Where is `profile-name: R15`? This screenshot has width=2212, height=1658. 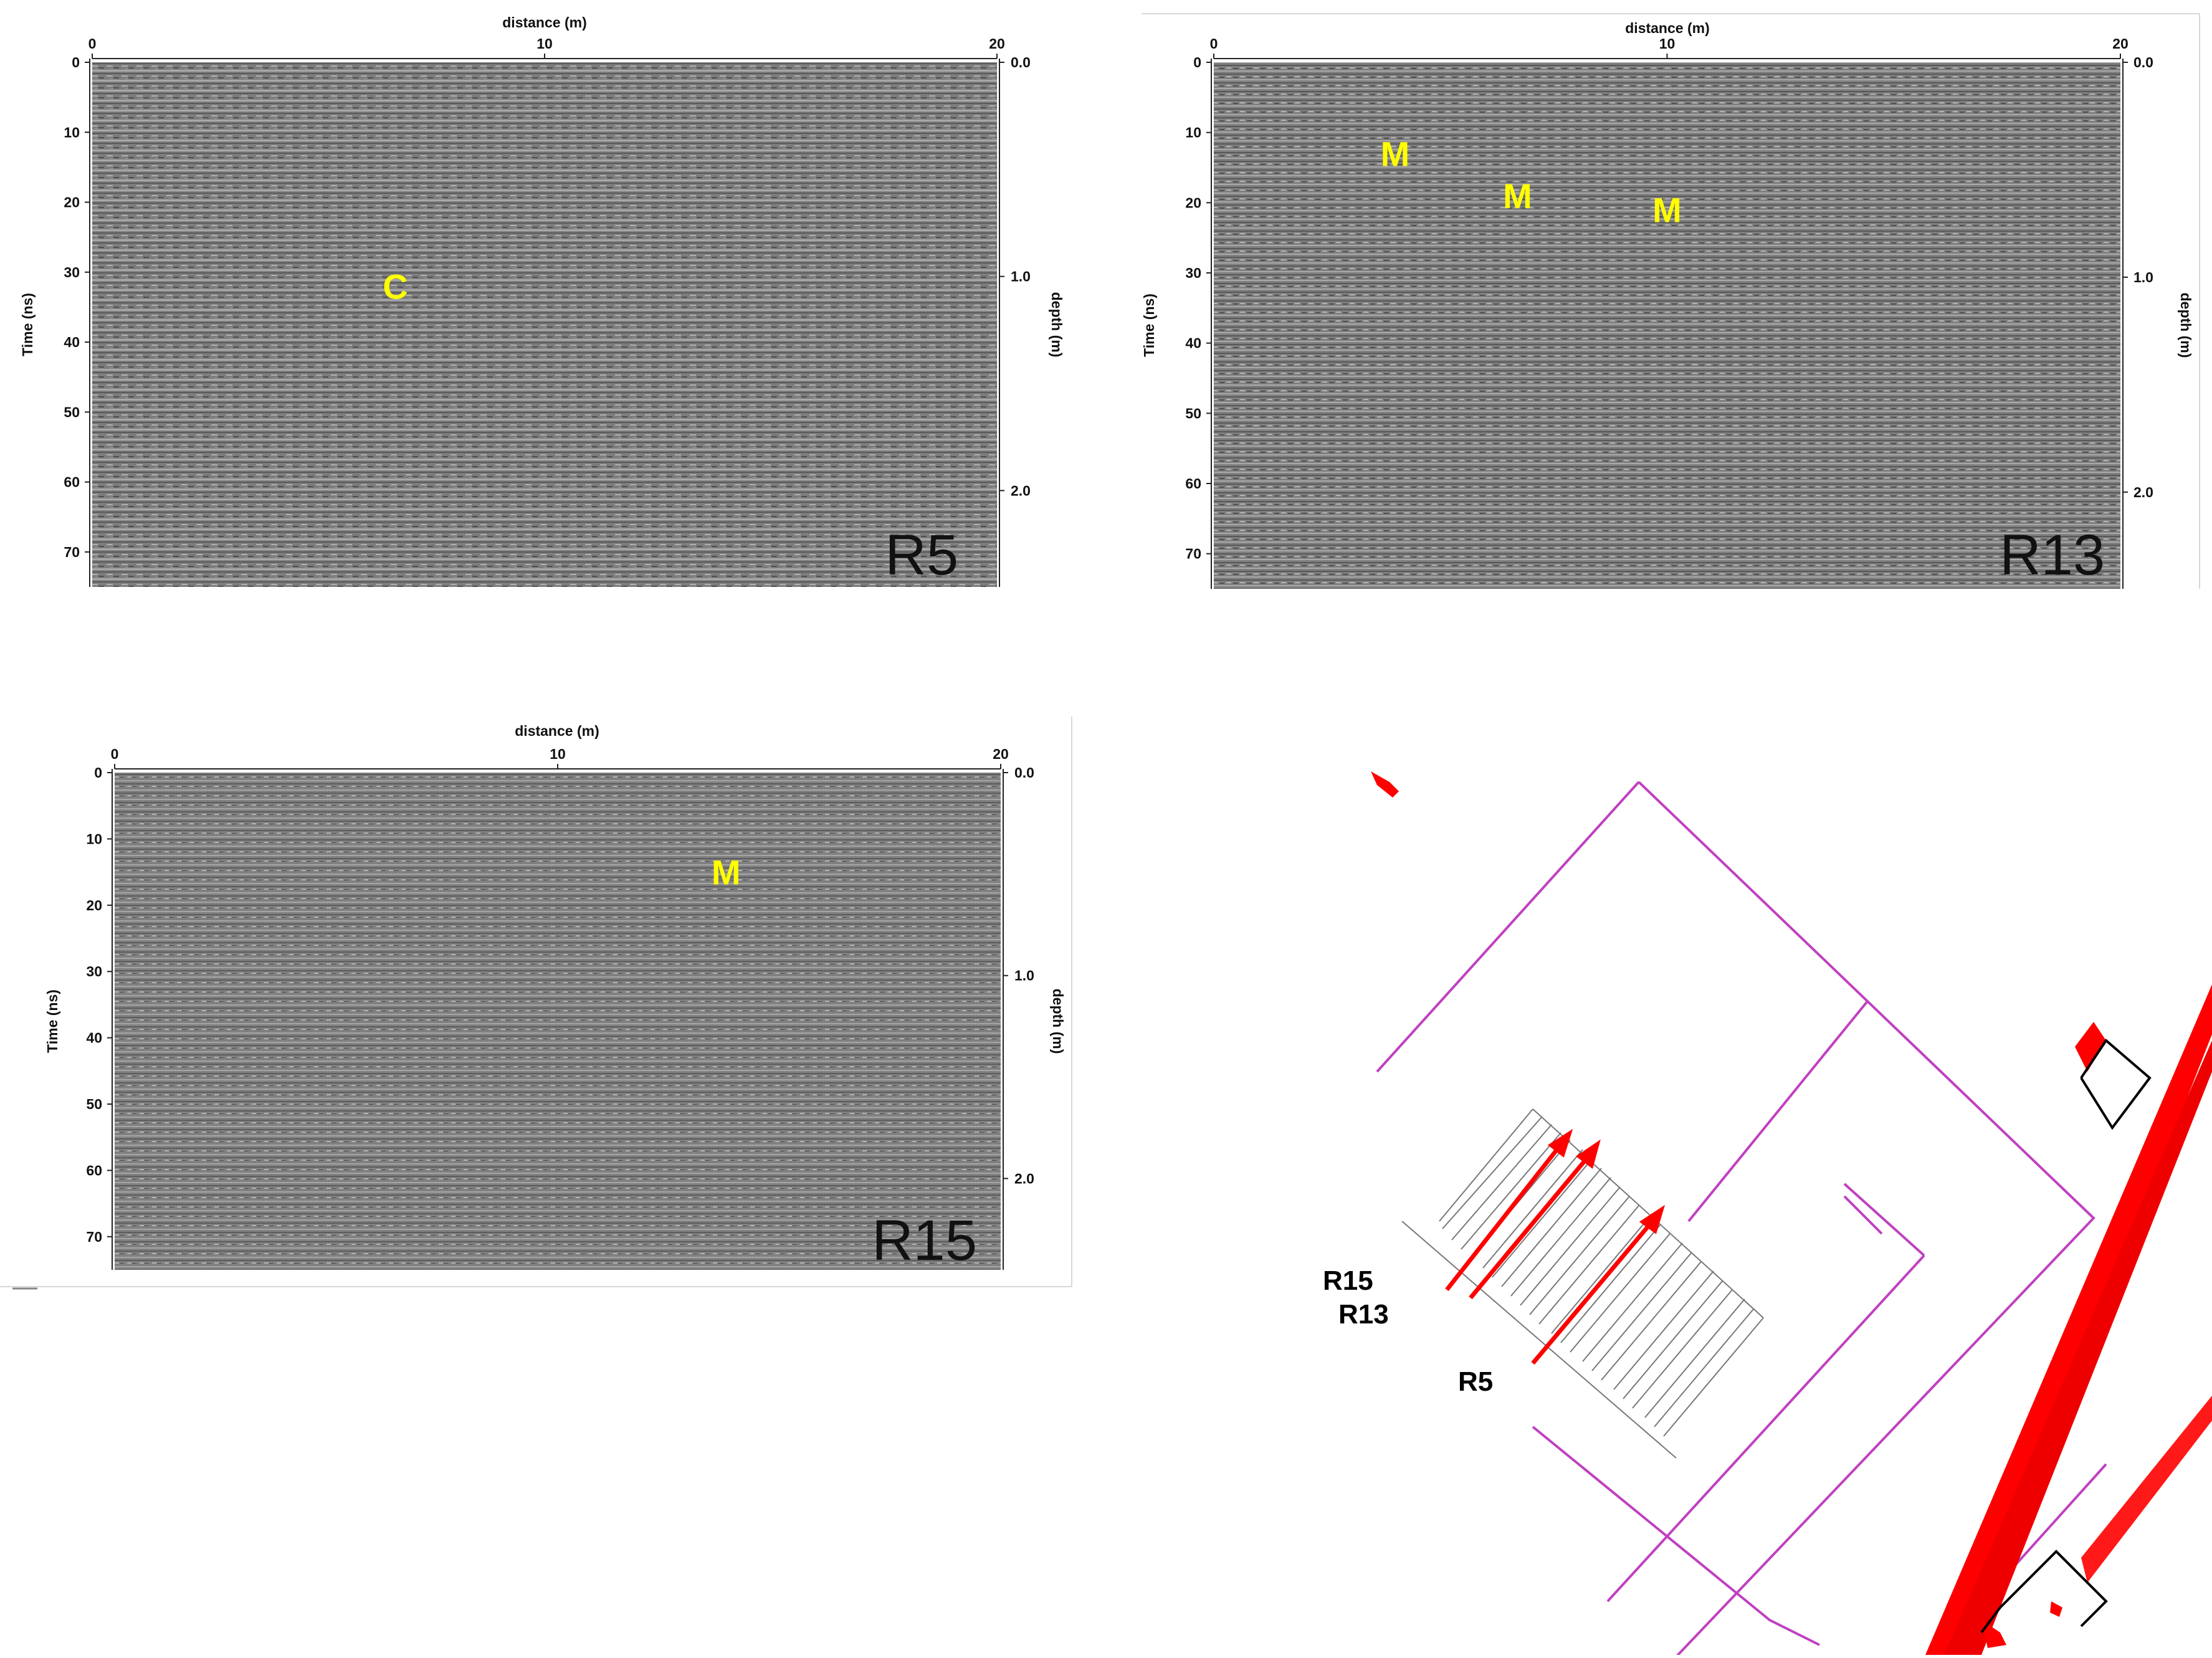 profile-name: R15 is located at coordinates (925, 1240).